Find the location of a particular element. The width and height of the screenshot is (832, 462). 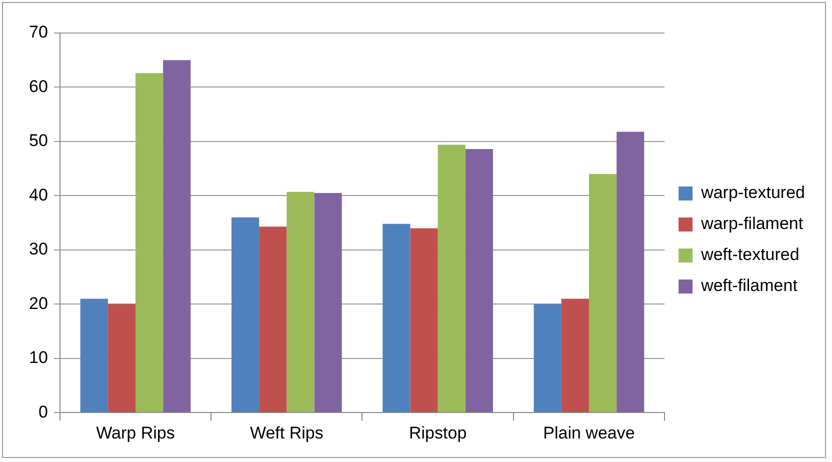

y-tick-label: 40 is located at coordinates (38, 194).